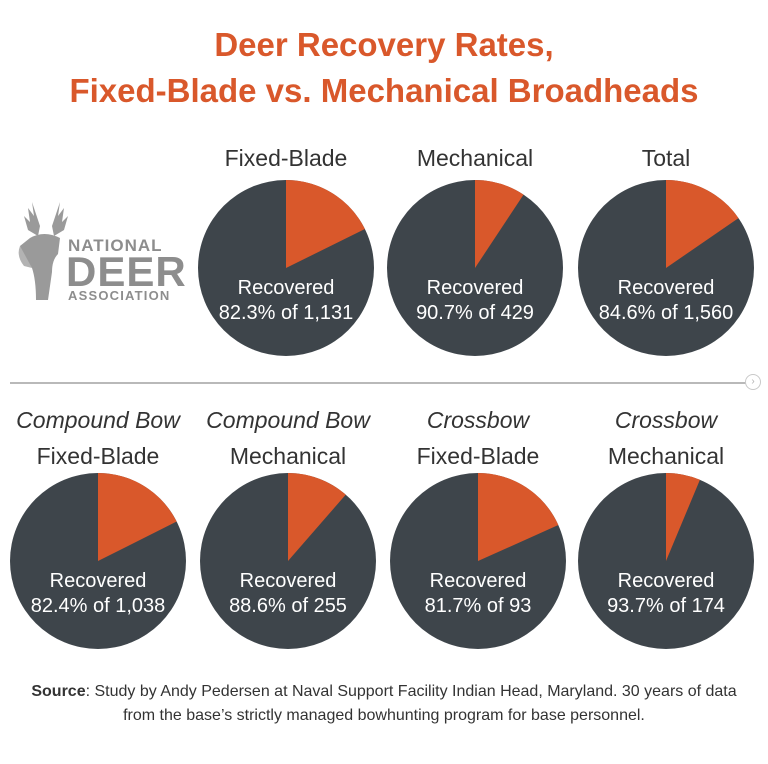  I want to click on source-prefix: Source, so click(58, 691).